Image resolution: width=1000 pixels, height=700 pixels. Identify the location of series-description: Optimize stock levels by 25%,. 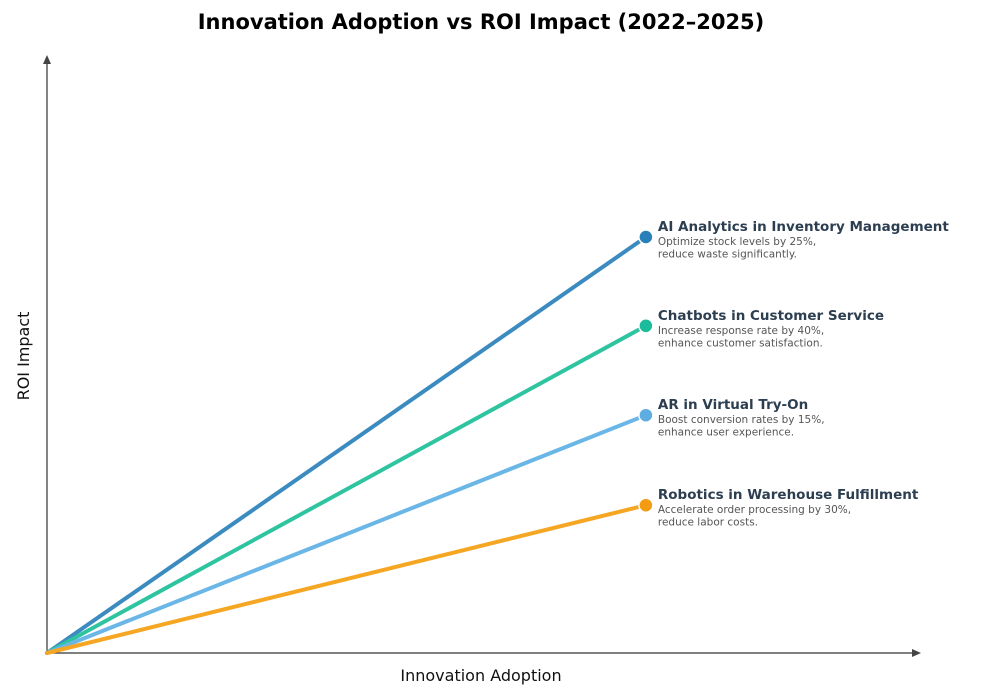
(737, 242).